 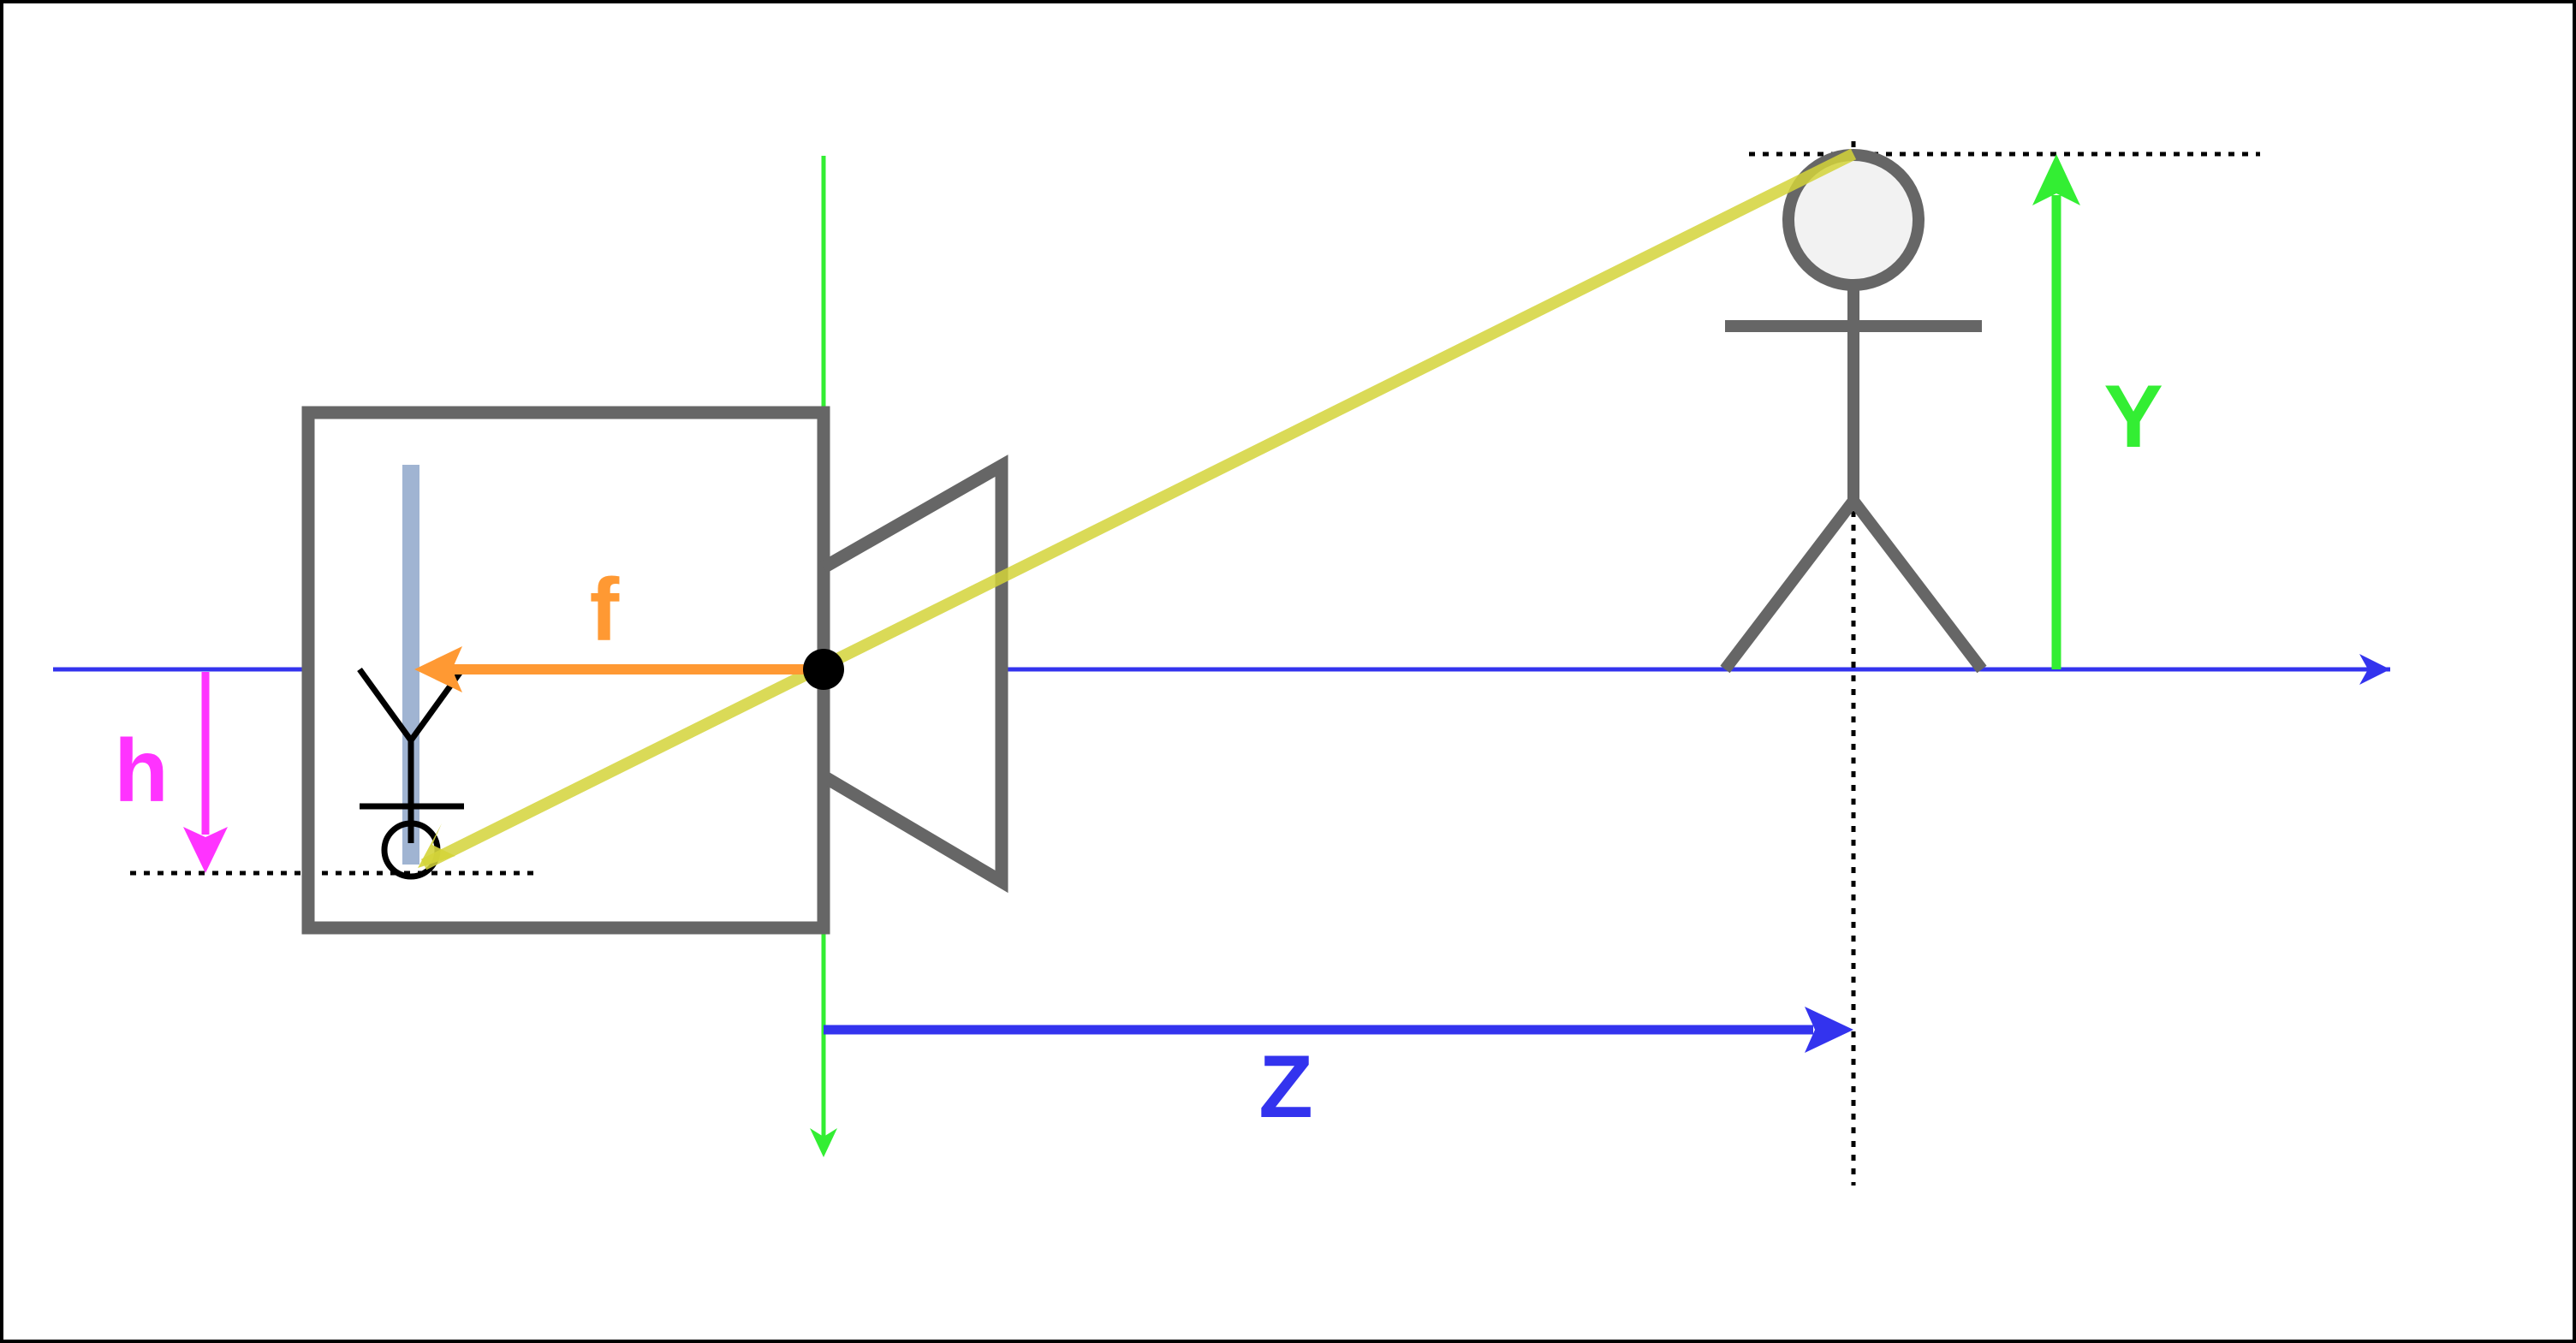 What do you see at coordinates (1853, 411) in the screenshot?
I see `person-icon` at bounding box center [1853, 411].